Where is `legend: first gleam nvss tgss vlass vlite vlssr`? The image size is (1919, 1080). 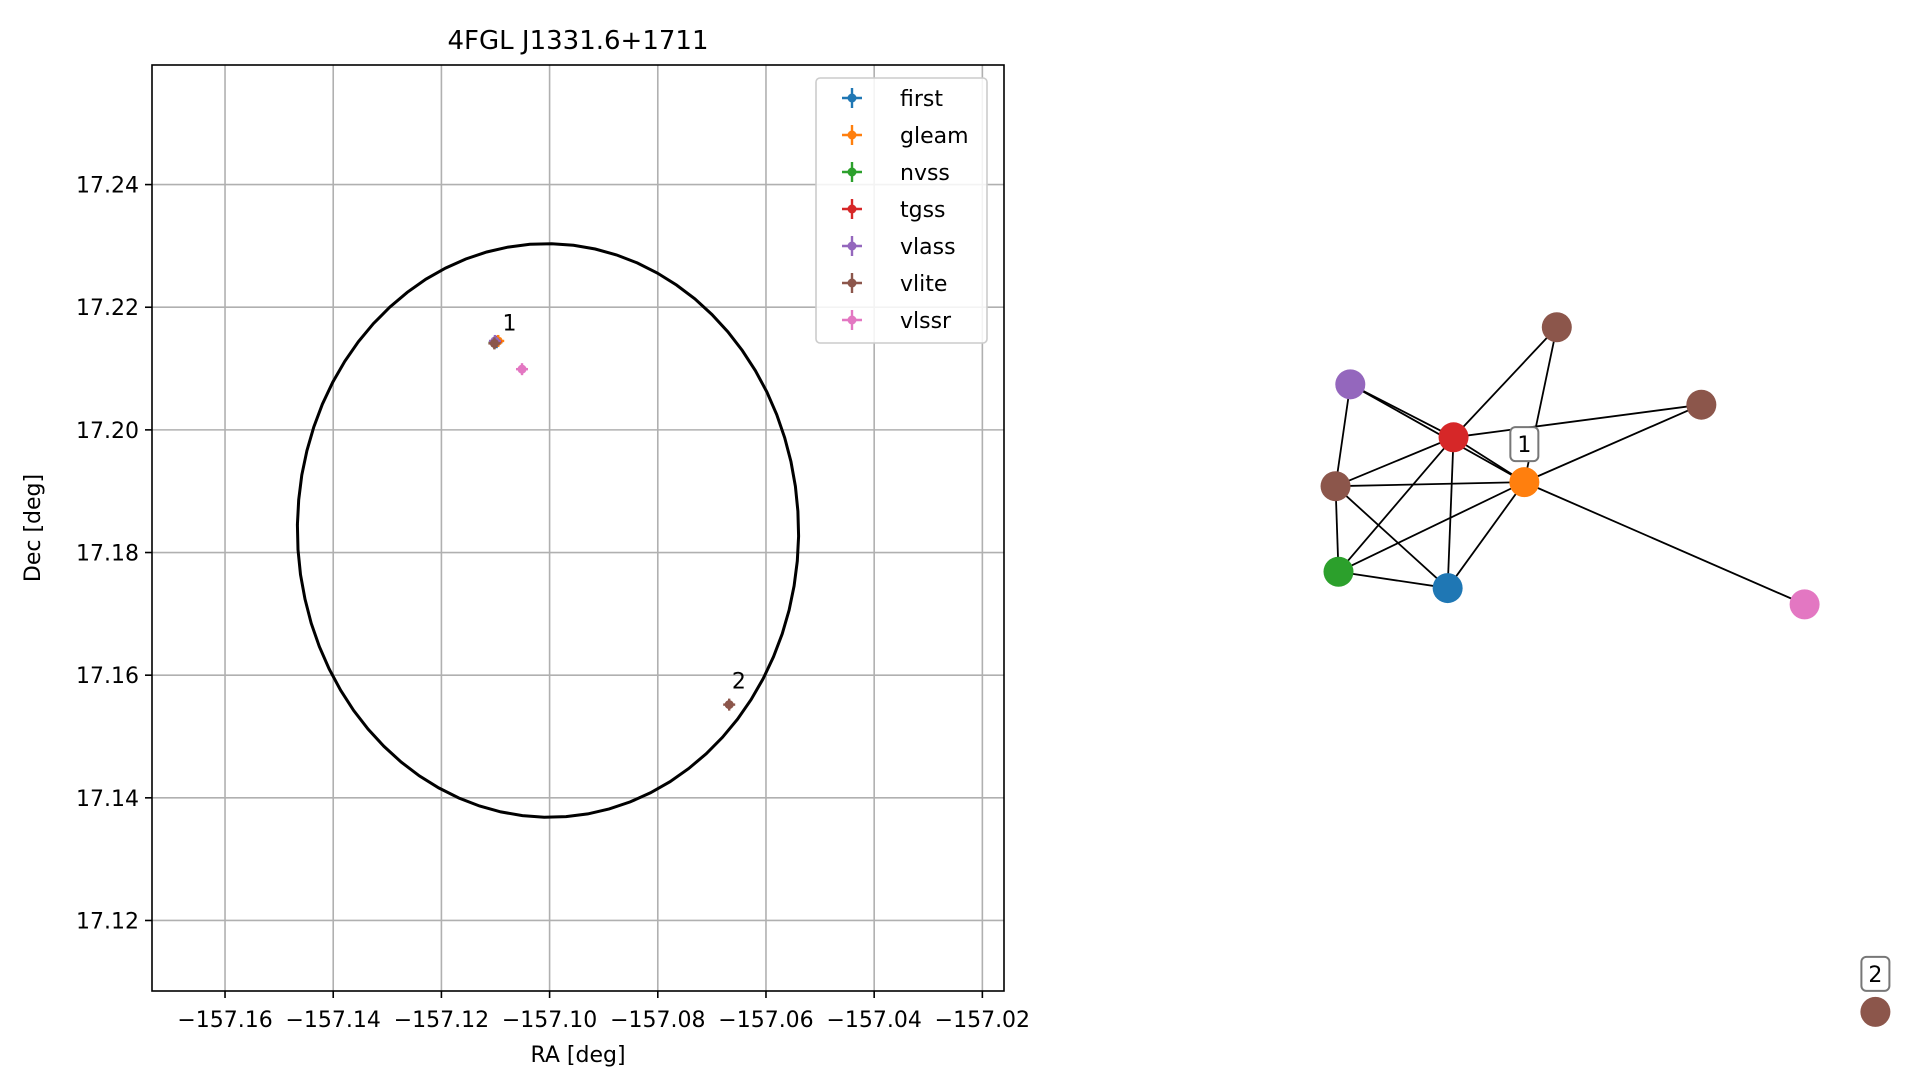 legend: first gleam nvss tgss vlass vlite vlssr is located at coordinates (901, 210).